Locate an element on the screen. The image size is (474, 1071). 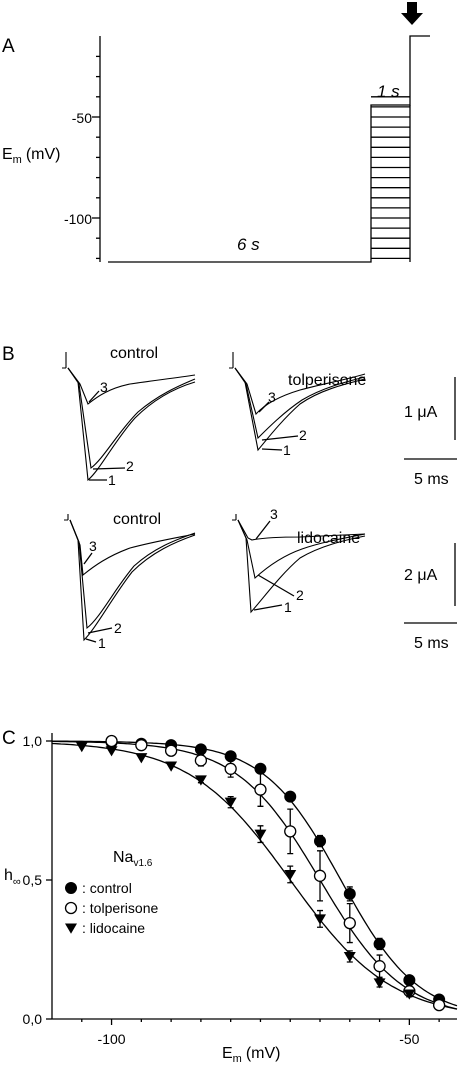
panel-a-y-ticks is located at coordinates (96, 157).